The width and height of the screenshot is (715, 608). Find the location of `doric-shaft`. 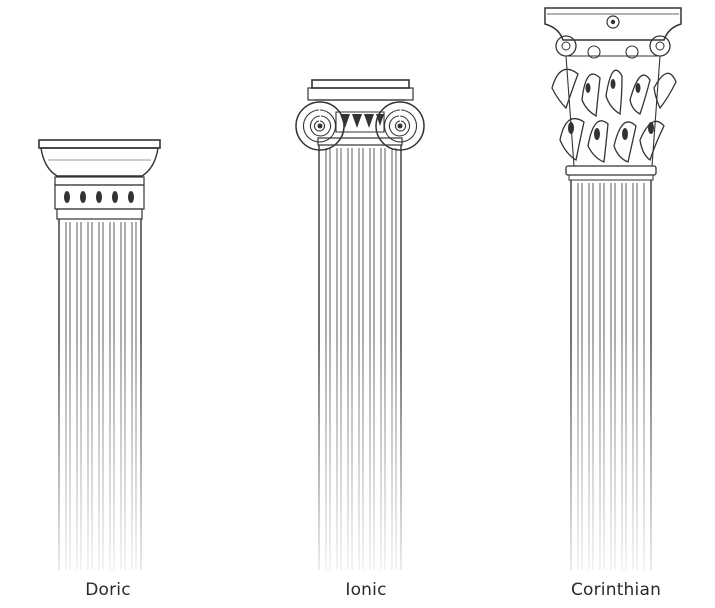

doric-shaft is located at coordinates (100, 394).